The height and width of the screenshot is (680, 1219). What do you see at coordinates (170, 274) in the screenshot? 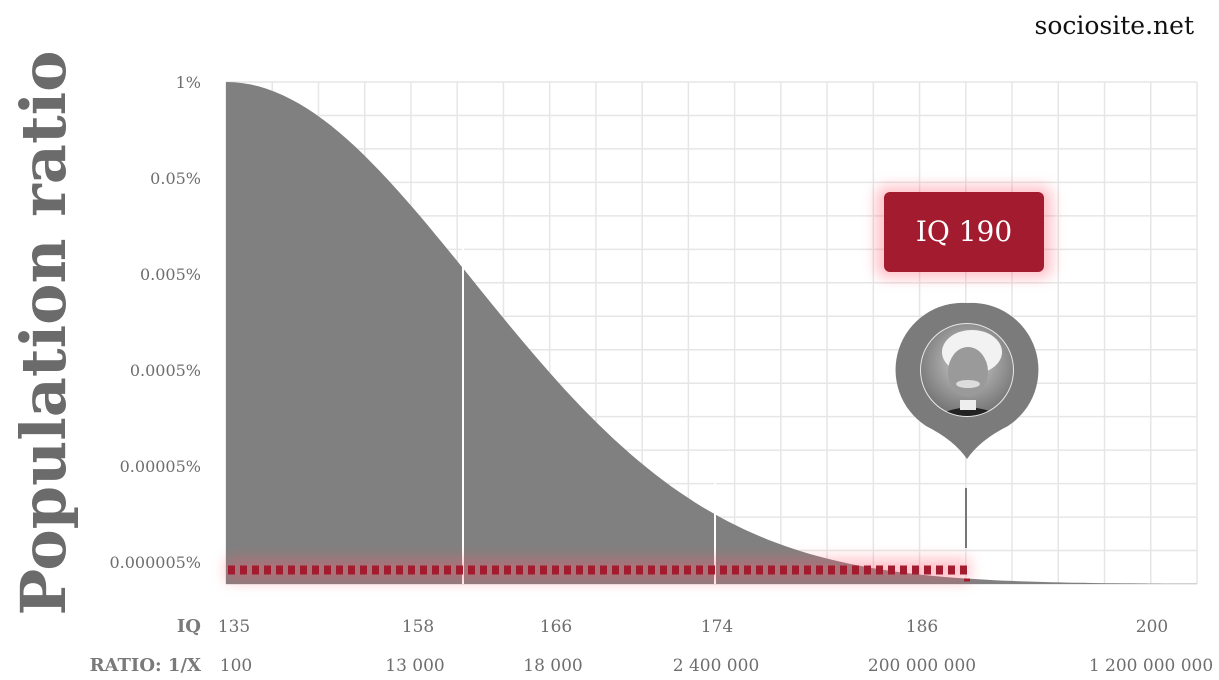
I see `y-tick-label: 0.005%` at bounding box center [170, 274].